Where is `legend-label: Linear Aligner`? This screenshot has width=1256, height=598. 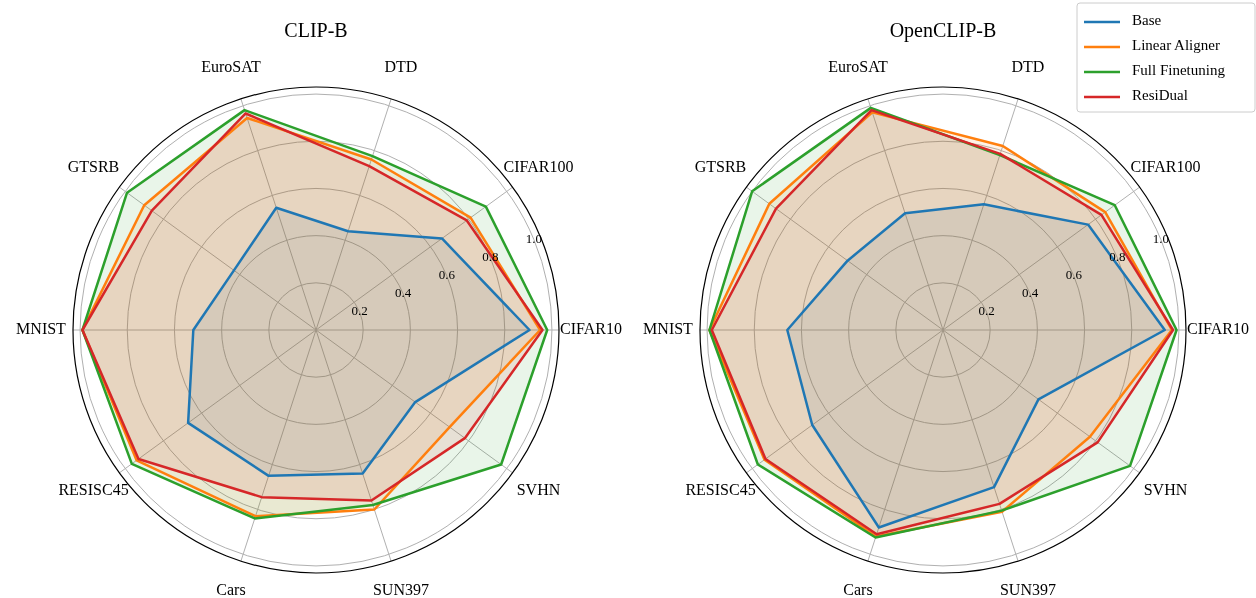 legend-label: Linear Aligner is located at coordinates (1176, 45).